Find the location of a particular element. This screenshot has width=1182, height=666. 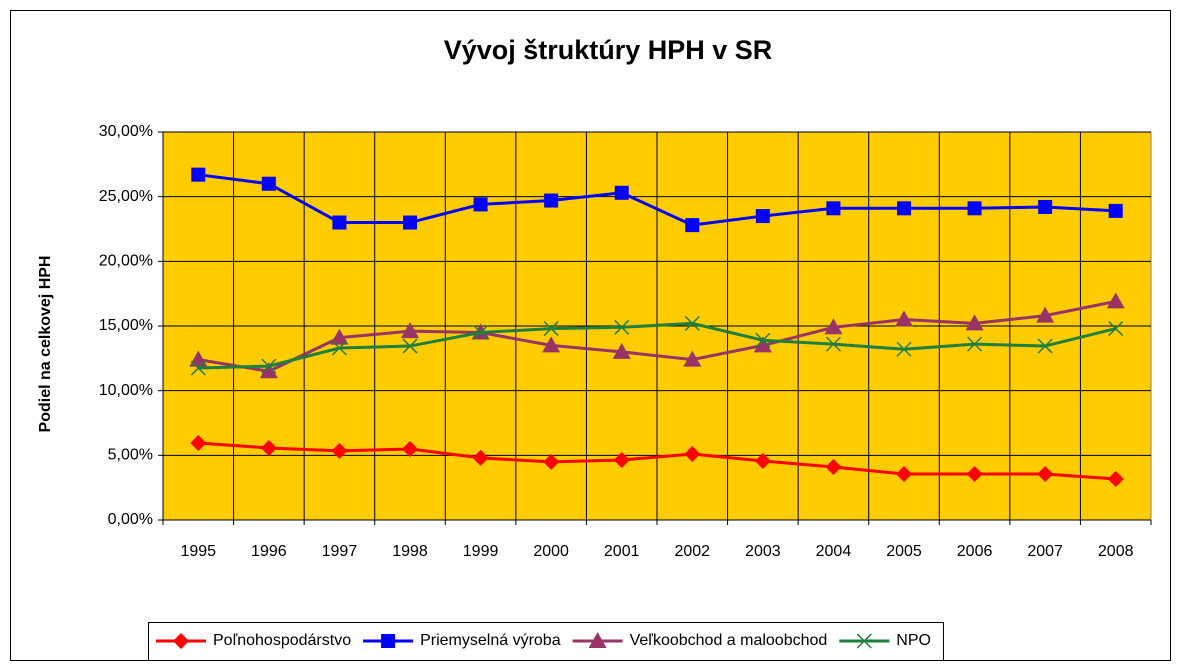

y-tick-label: 25,00% is located at coordinates (126, 196).